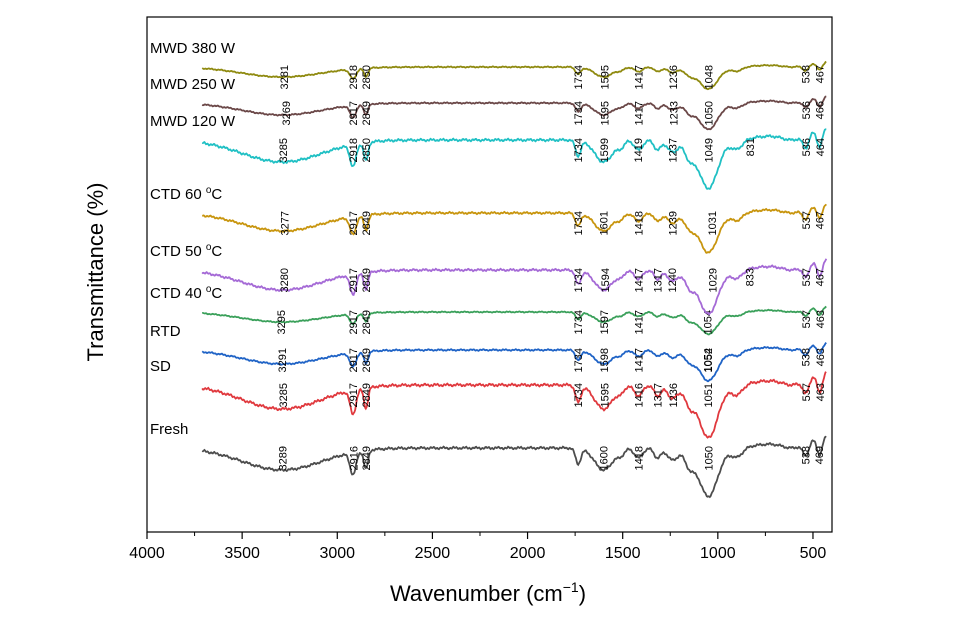 The width and height of the screenshot is (969, 624). What do you see at coordinates (606, 280) in the screenshot?
I see `peak-label: 1594` at bounding box center [606, 280].